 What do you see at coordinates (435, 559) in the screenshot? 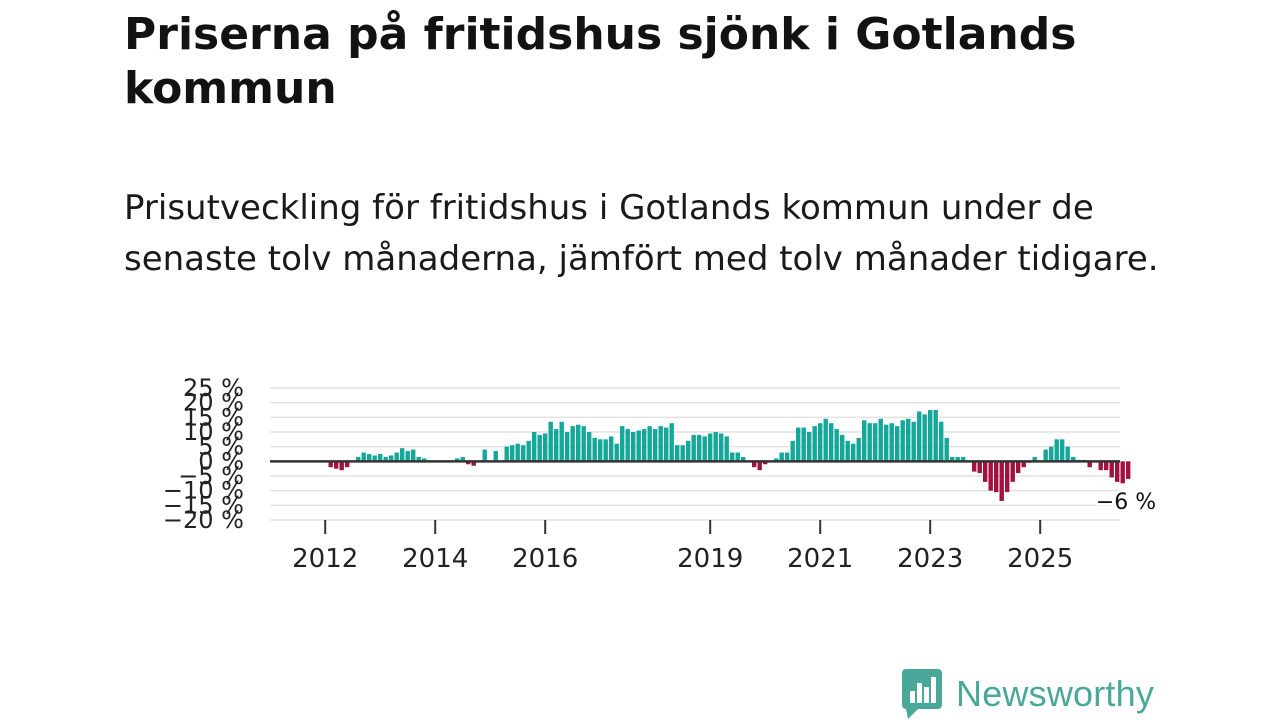
I see `x-tick-label-1: 2014` at bounding box center [435, 559].